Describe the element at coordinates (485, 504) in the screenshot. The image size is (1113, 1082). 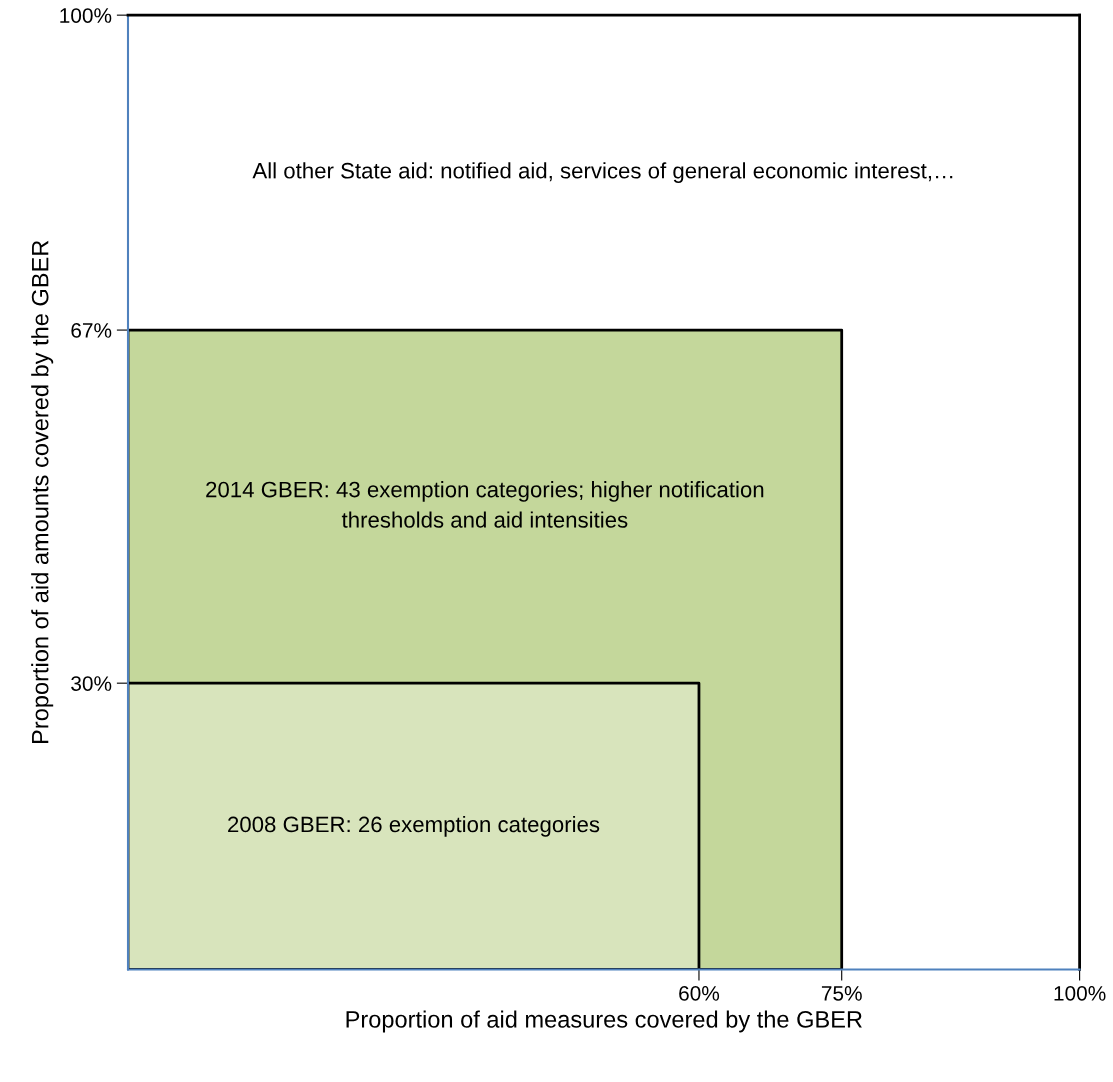
I see `annotation: 2014 GBER: 43 exemption categories; higher notification thresholds and aid intensities` at that location.